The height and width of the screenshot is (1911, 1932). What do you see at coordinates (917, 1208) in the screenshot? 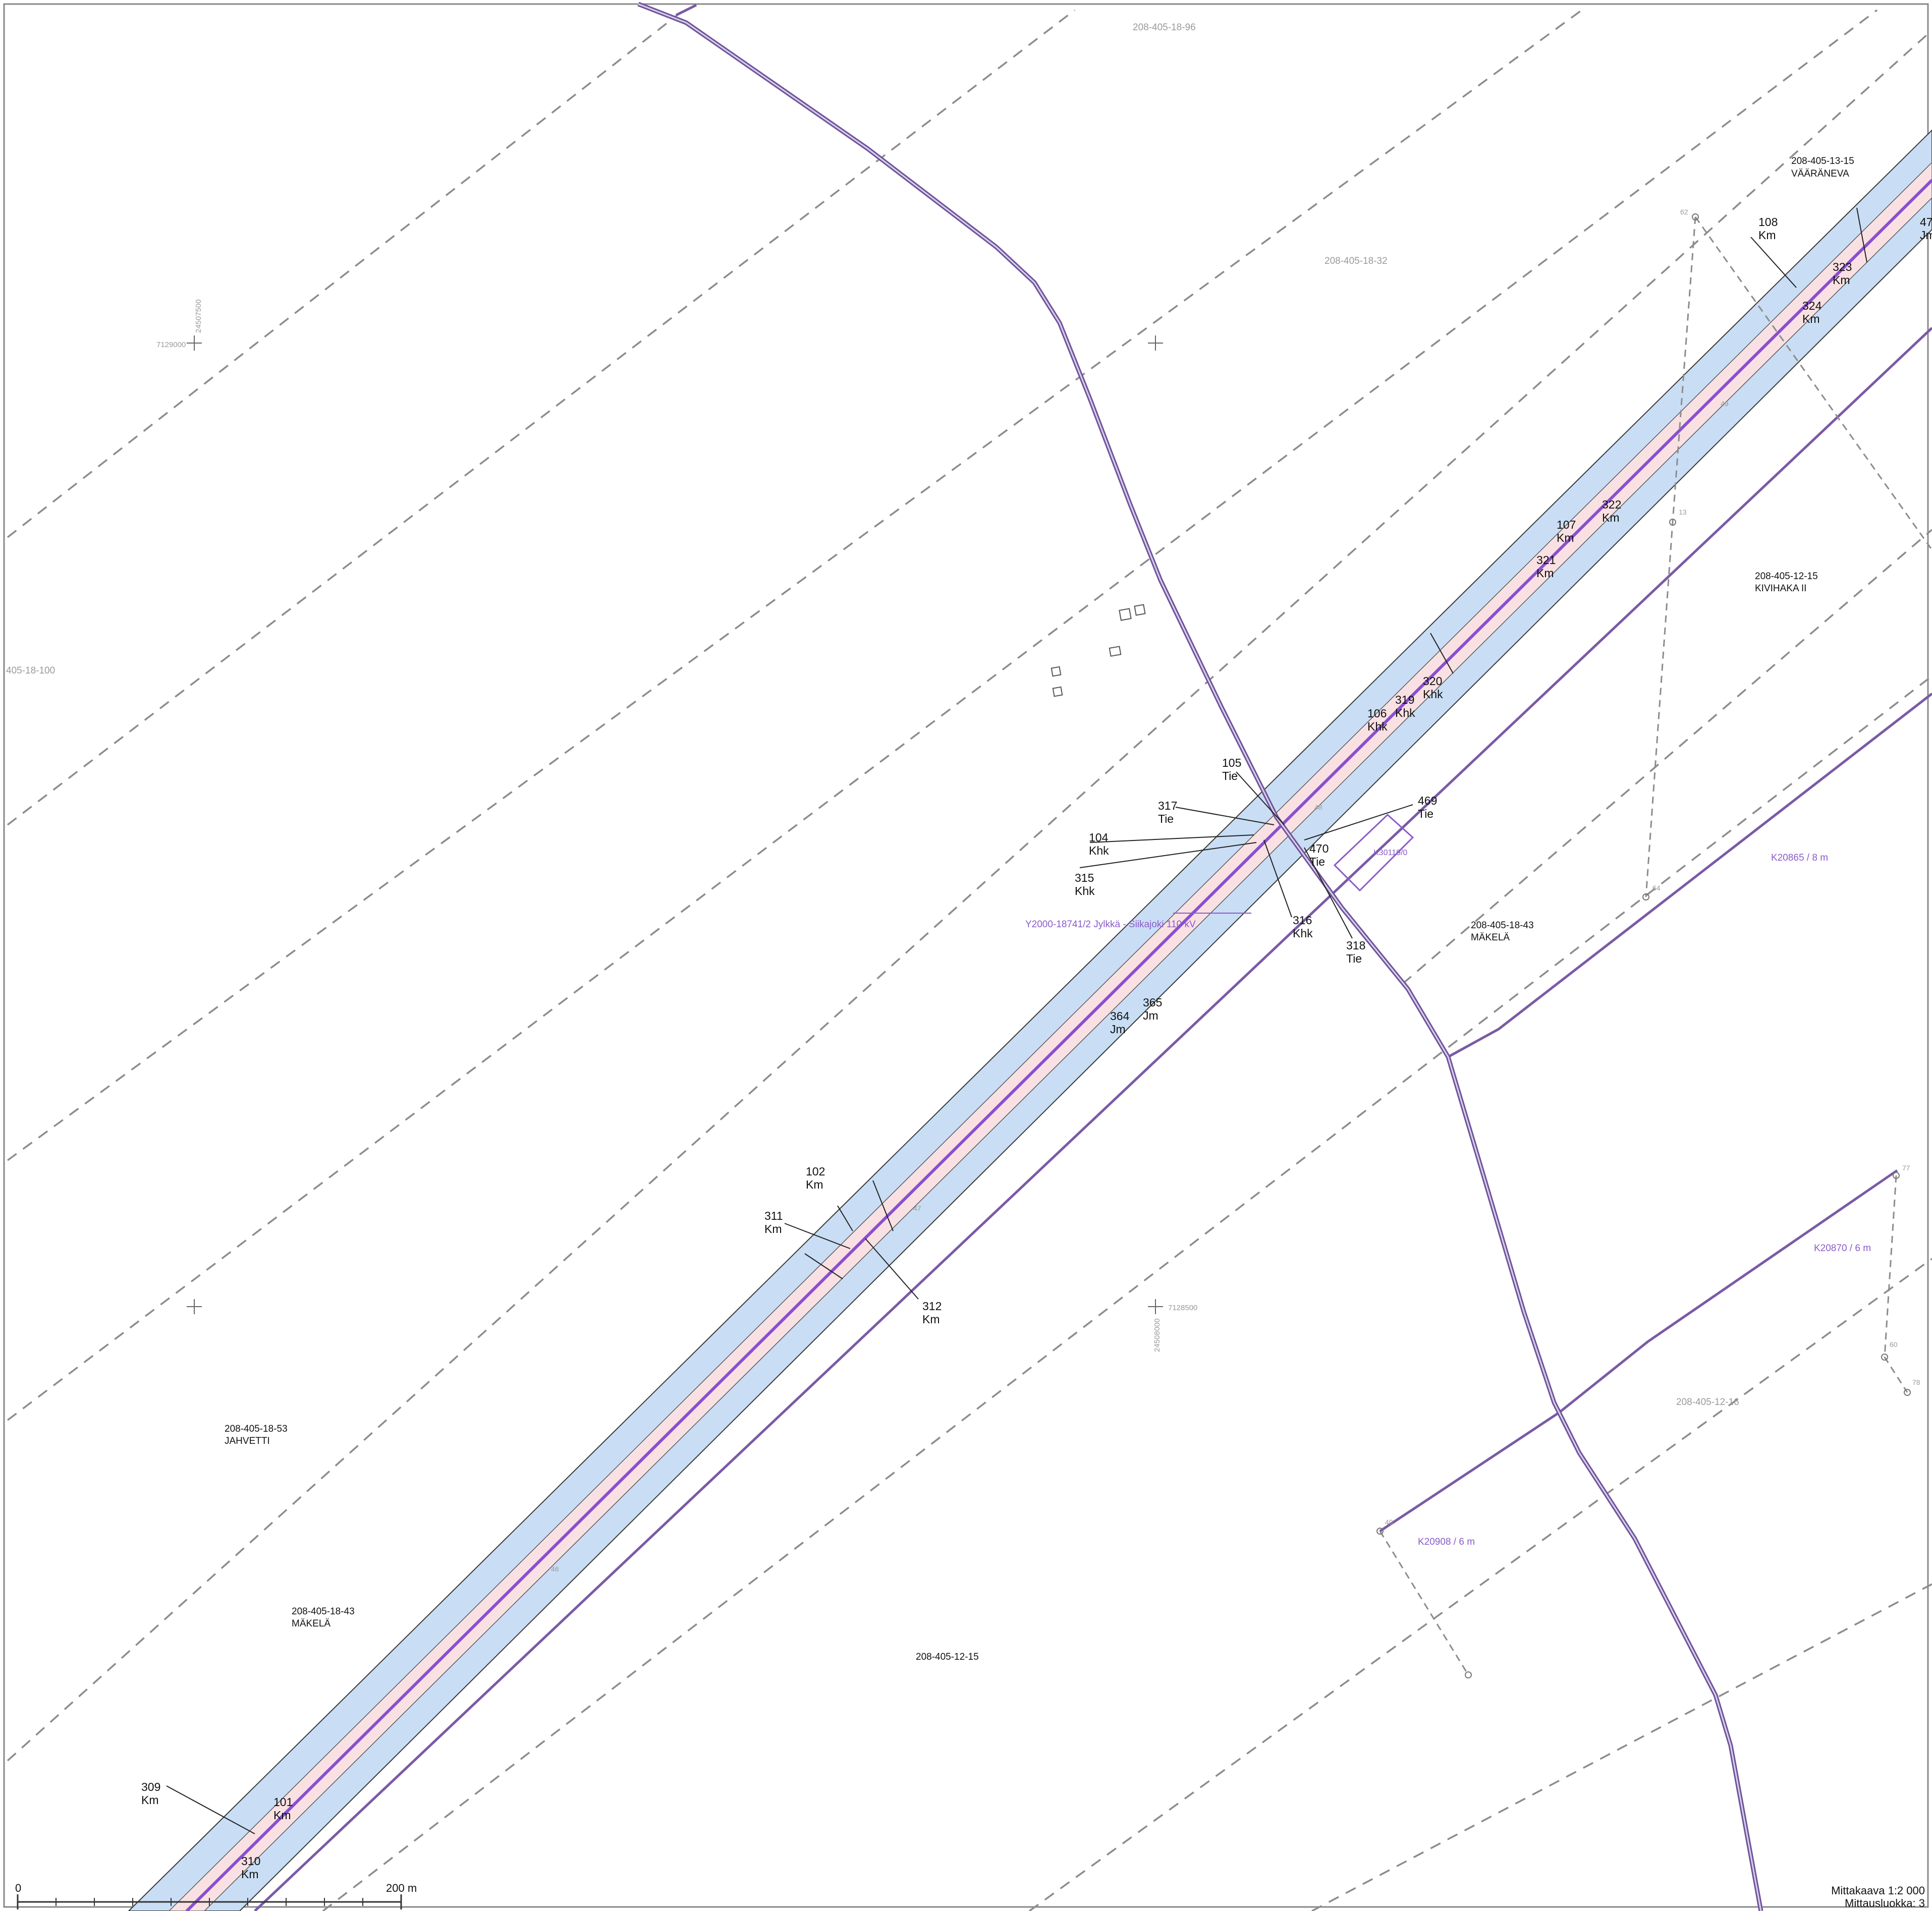
I see `point-number: 47` at bounding box center [917, 1208].